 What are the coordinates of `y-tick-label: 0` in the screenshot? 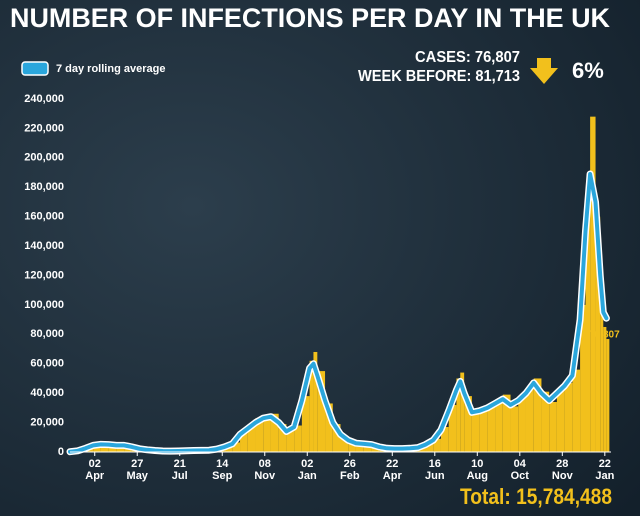 It's located at (61, 452).